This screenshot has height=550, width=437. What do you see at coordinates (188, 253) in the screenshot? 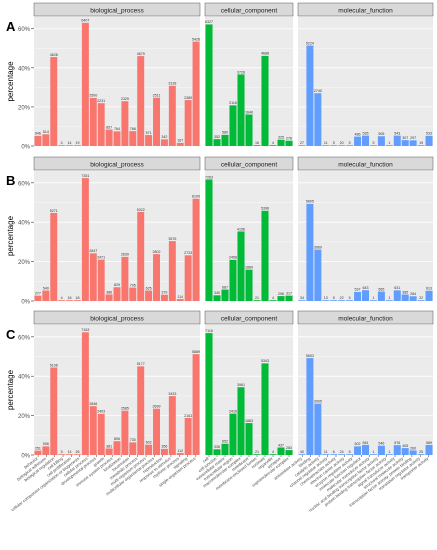
I see `bar-count-label: 2733` at bounding box center [188, 253].